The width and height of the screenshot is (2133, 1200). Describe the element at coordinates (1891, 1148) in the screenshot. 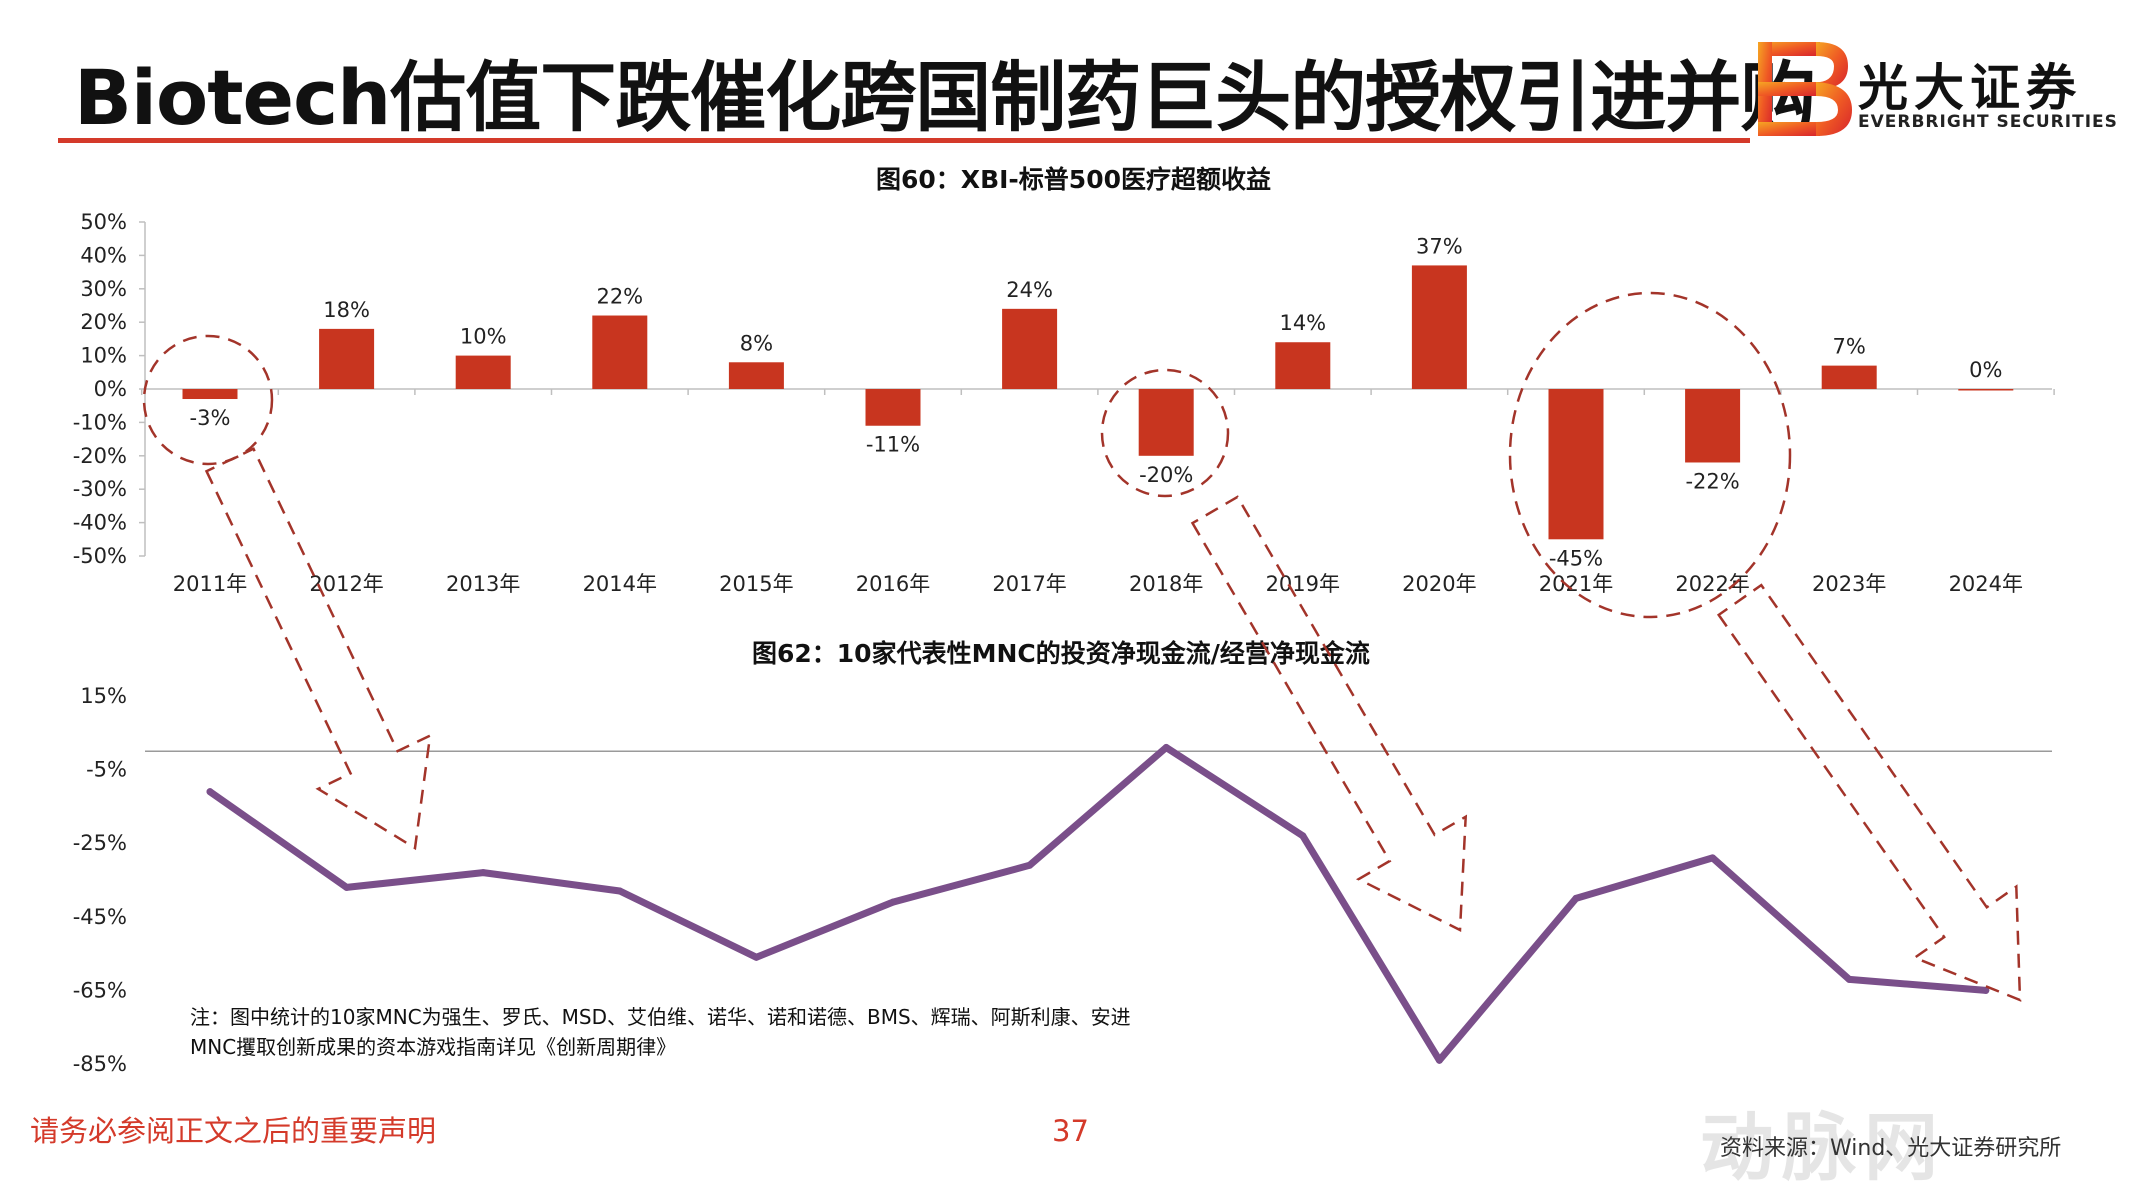

I see `source-note: 资料来源：Wind、光大证券研究所` at that location.